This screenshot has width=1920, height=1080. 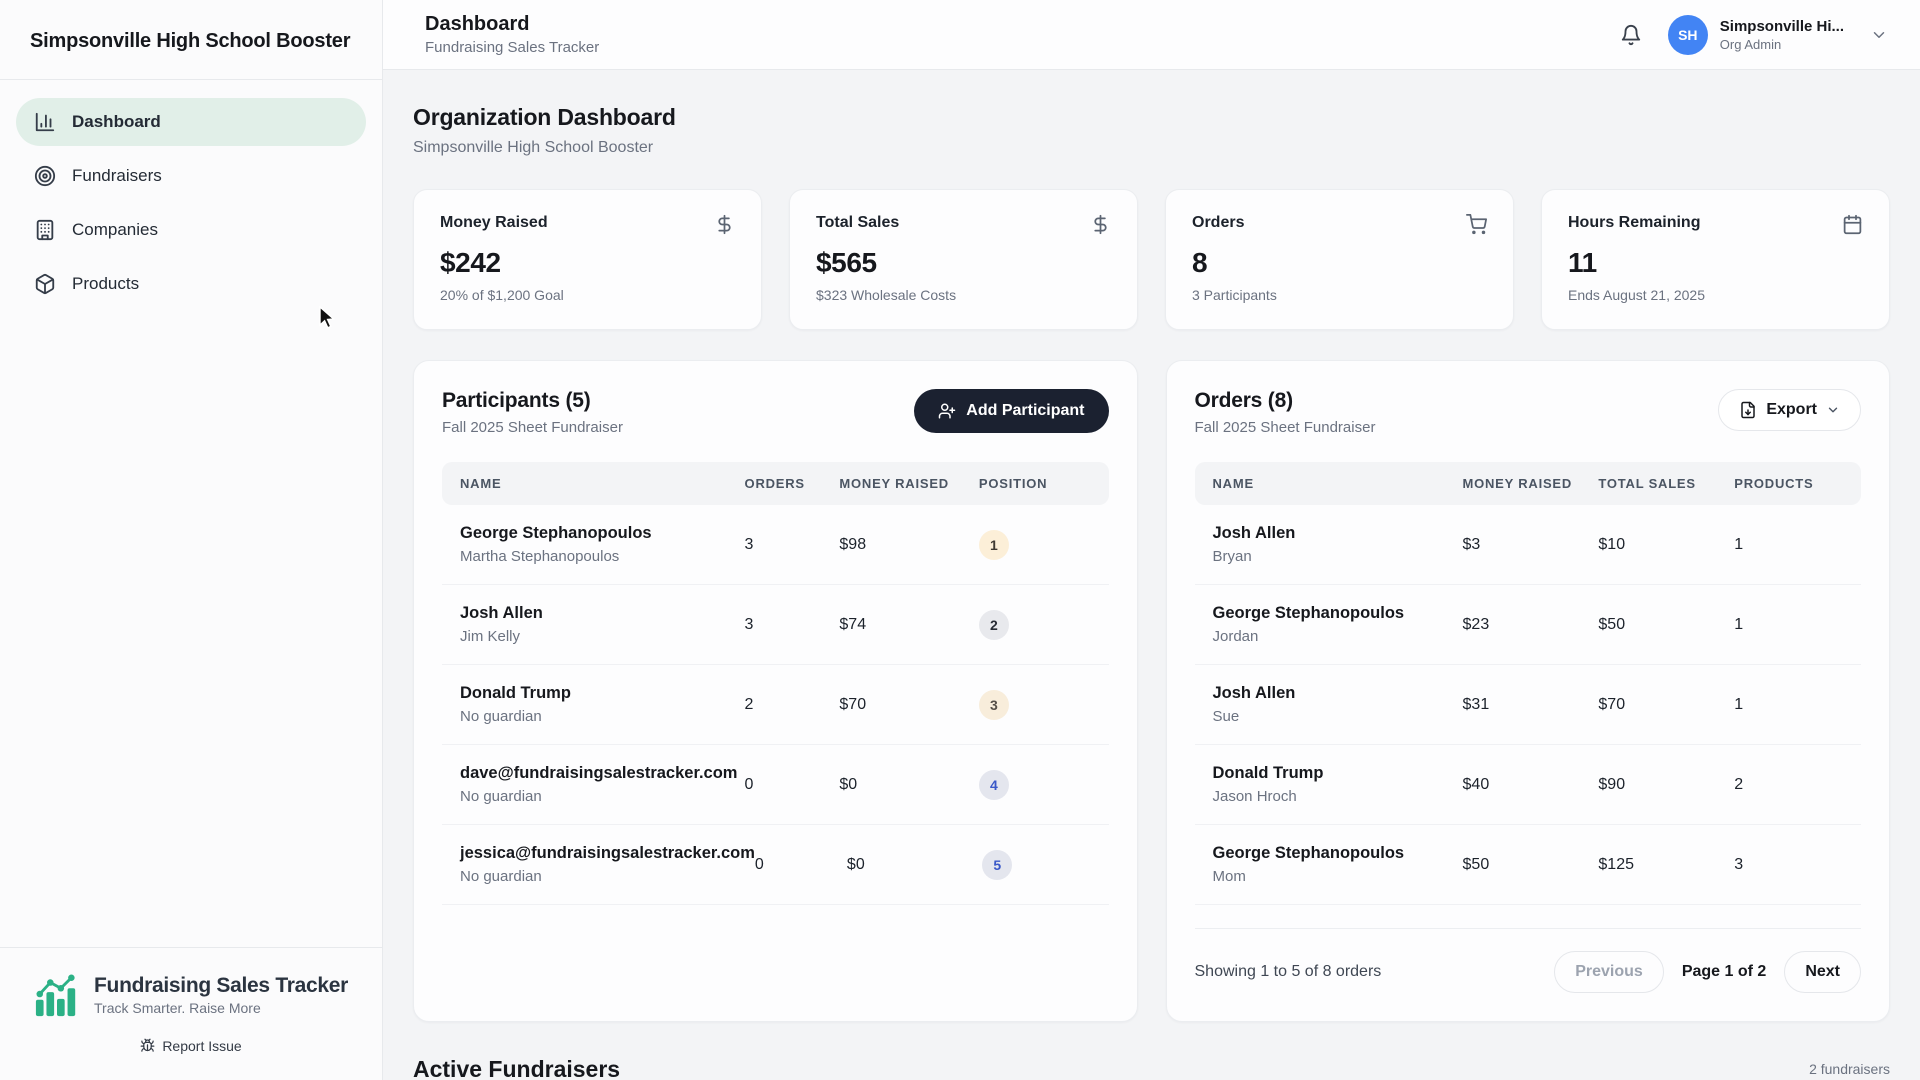 What do you see at coordinates (1631, 35) in the screenshot?
I see `notifications-bell-icon` at bounding box center [1631, 35].